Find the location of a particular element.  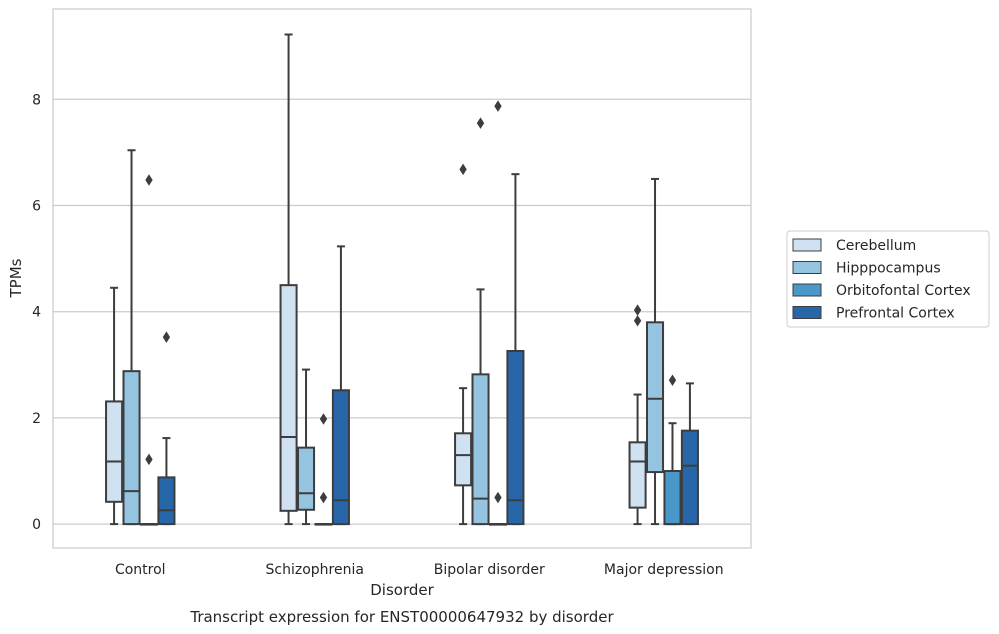

legend-label: Orbitofontal Cortex is located at coordinates (903, 291).